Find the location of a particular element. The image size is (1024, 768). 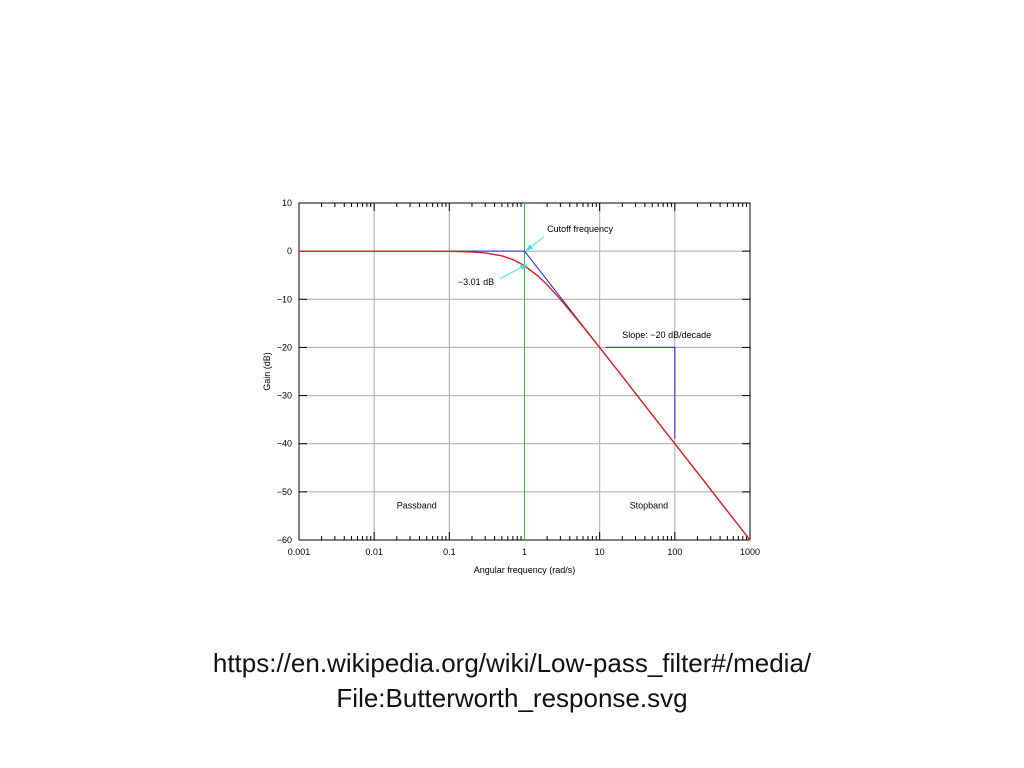

x-axis-label: Angular frequency (rad/s) is located at coordinates (525, 570).